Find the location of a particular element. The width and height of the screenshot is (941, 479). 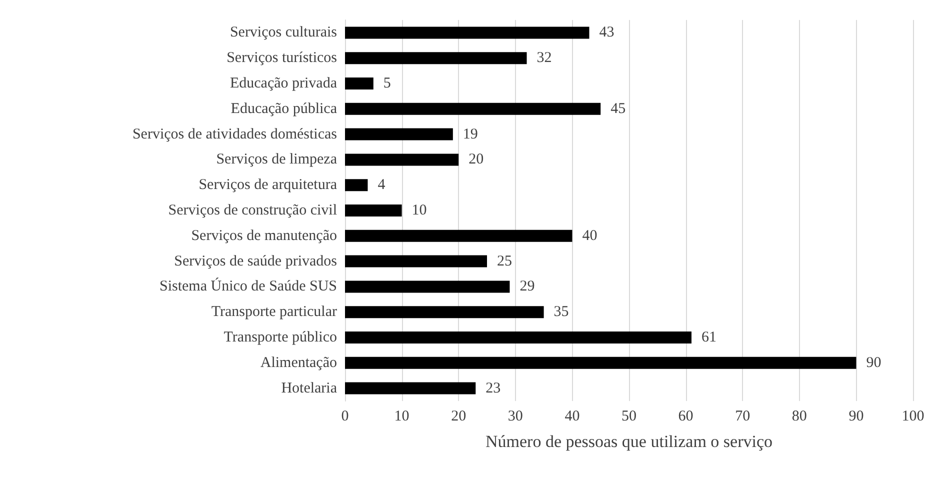

y-tick-label: Hotelaria is located at coordinates (309, 388).